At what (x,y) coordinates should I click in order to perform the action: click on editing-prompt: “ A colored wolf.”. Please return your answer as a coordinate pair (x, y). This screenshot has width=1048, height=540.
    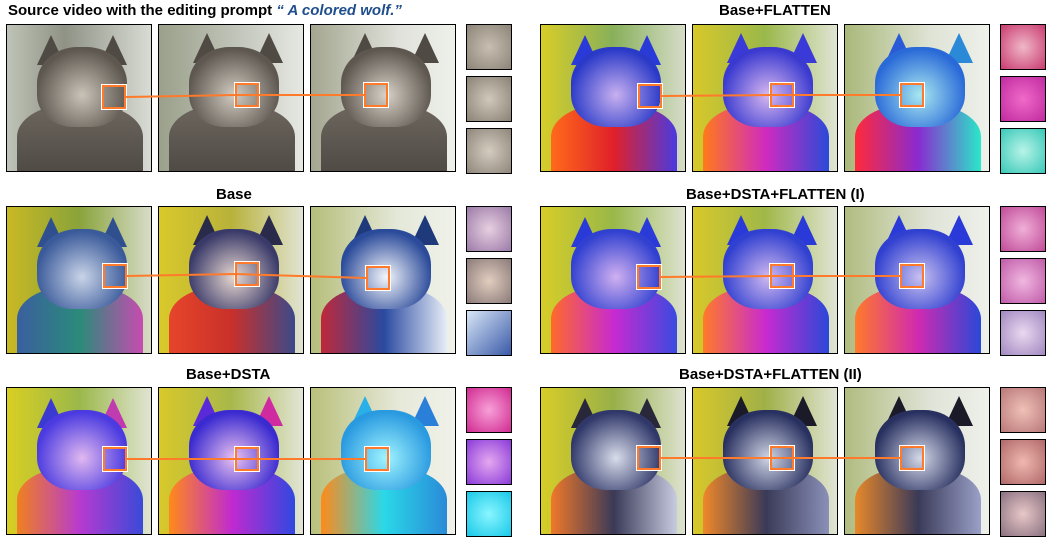
    Looking at the image, I should click on (339, 10).